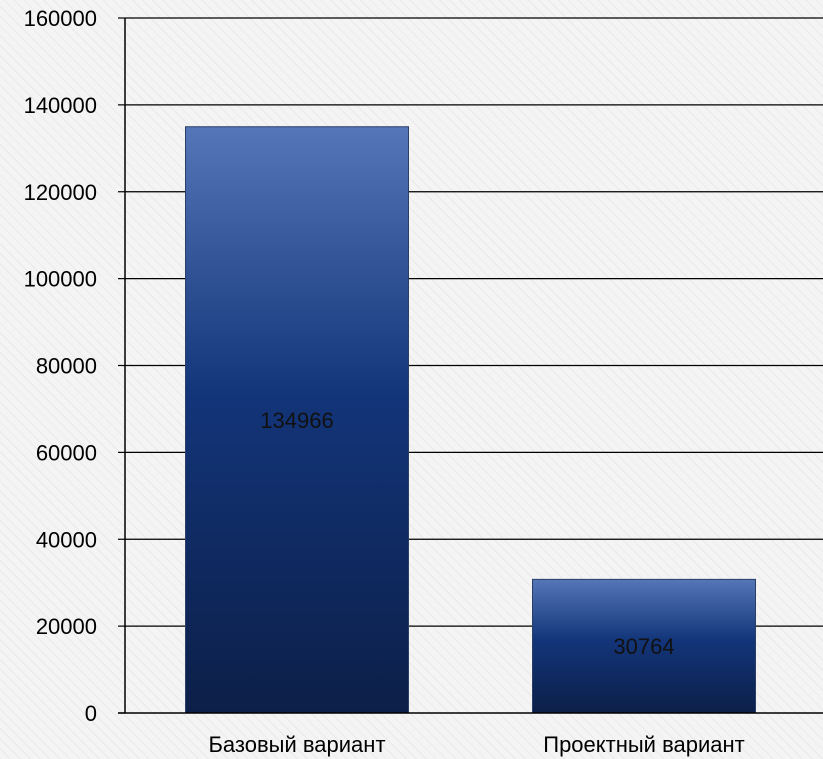  I want to click on y-tick-label: 60000, so click(66, 452).